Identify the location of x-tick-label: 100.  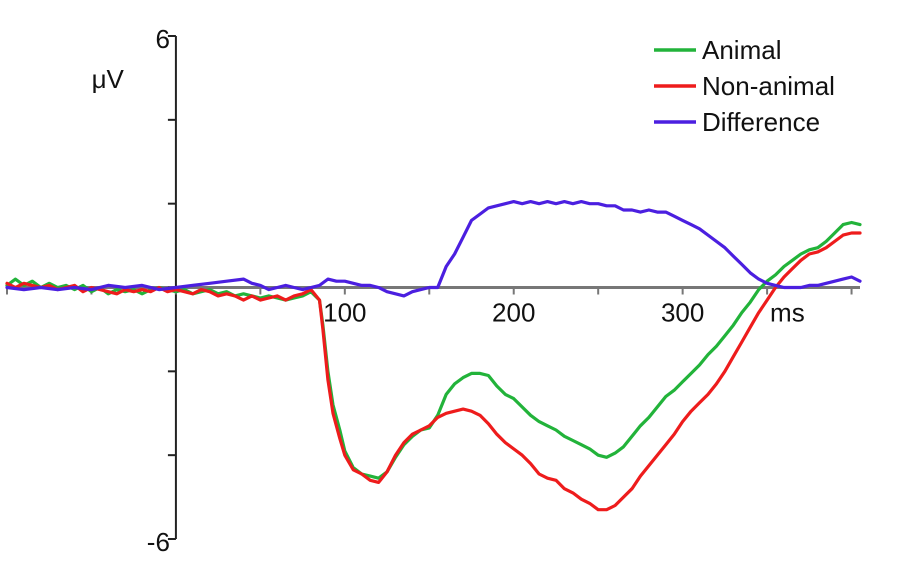
(344, 313).